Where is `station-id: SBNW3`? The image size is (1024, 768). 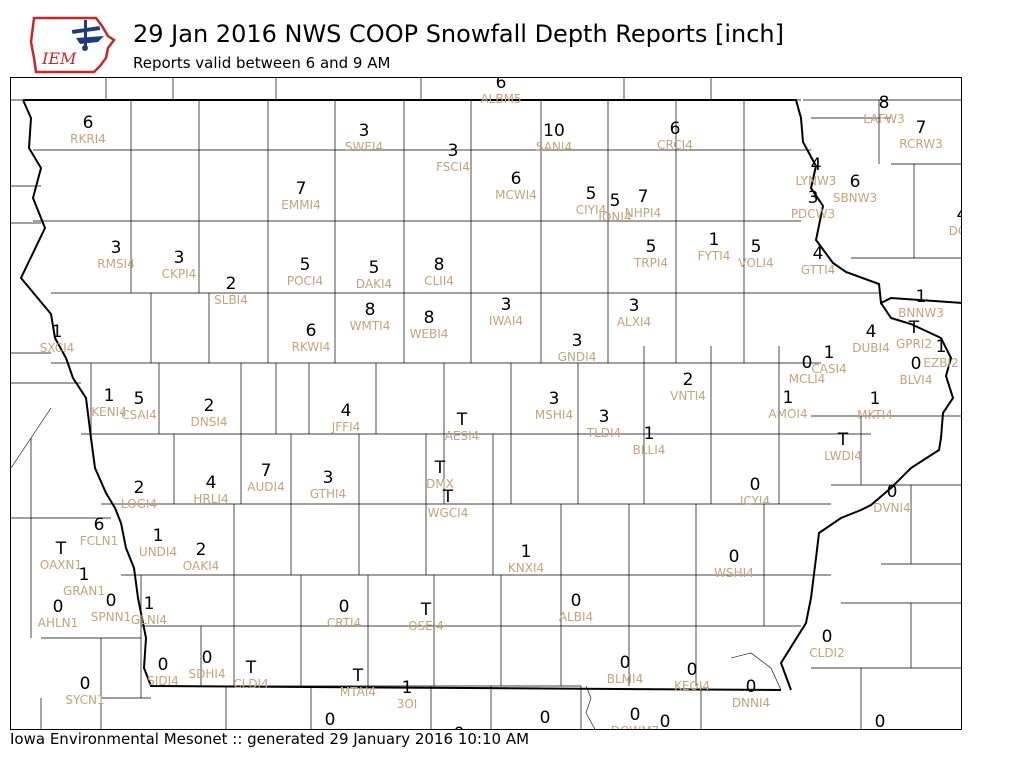
station-id: SBNW3 is located at coordinates (855, 198).